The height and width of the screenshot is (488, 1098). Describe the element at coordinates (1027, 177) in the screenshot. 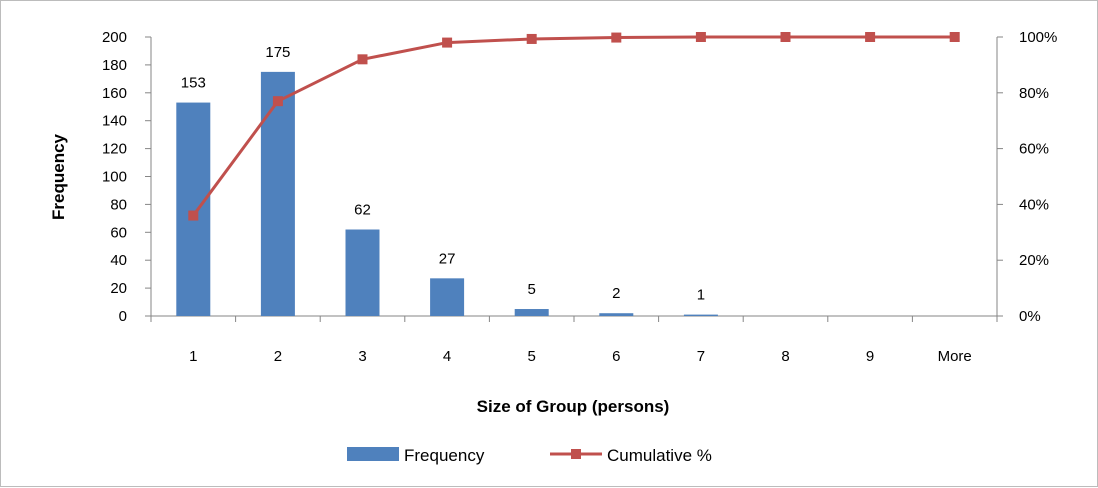

I see `right-axis-ticks: 0% 20% 40% 60% 80% 100%` at that location.